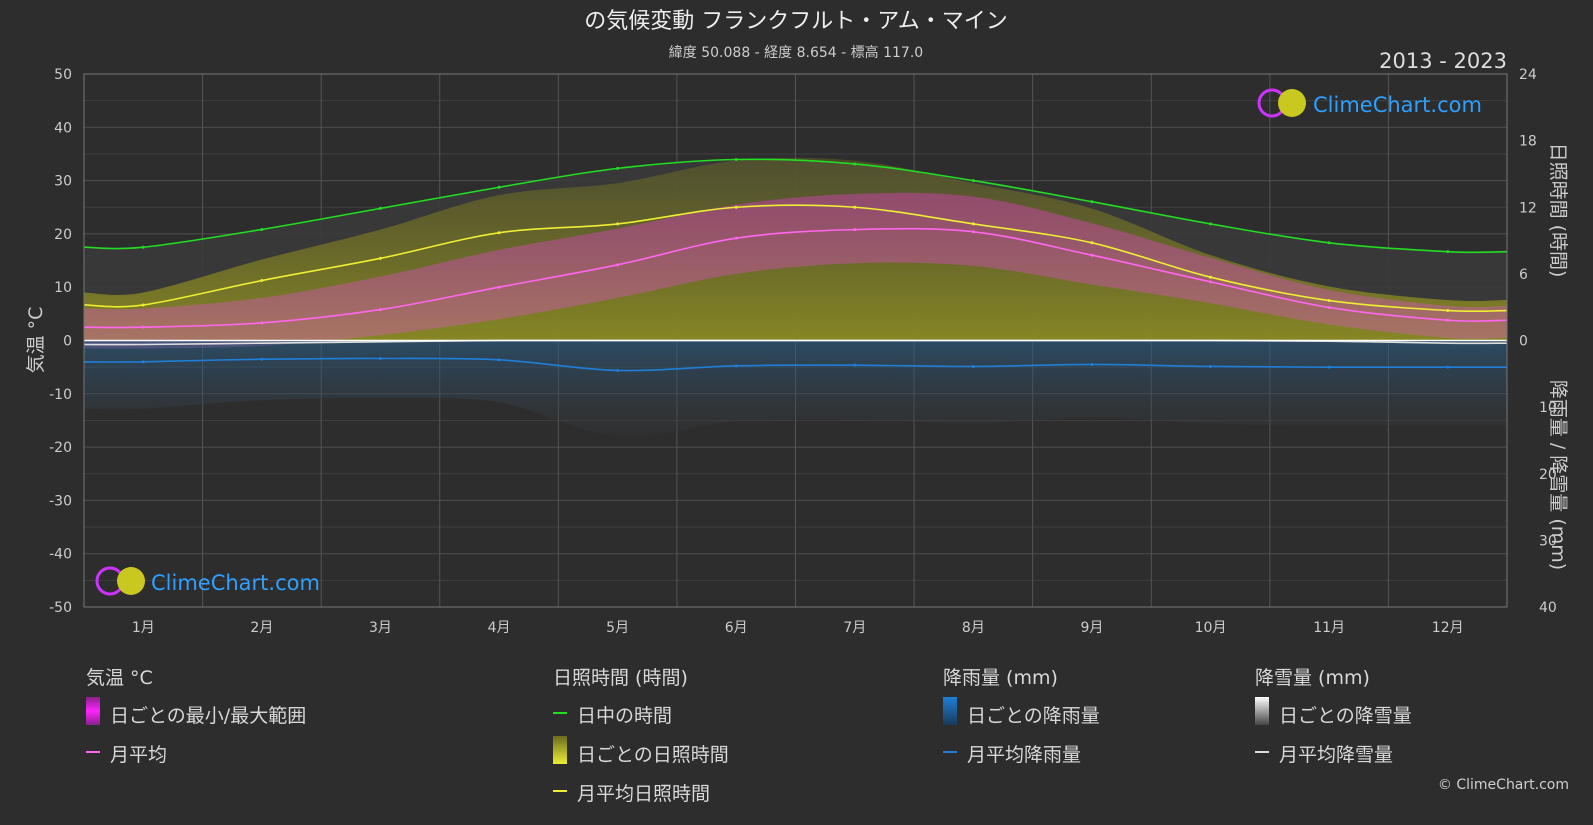  I want to click on y-left-tick-label: -50, so click(60, 608).